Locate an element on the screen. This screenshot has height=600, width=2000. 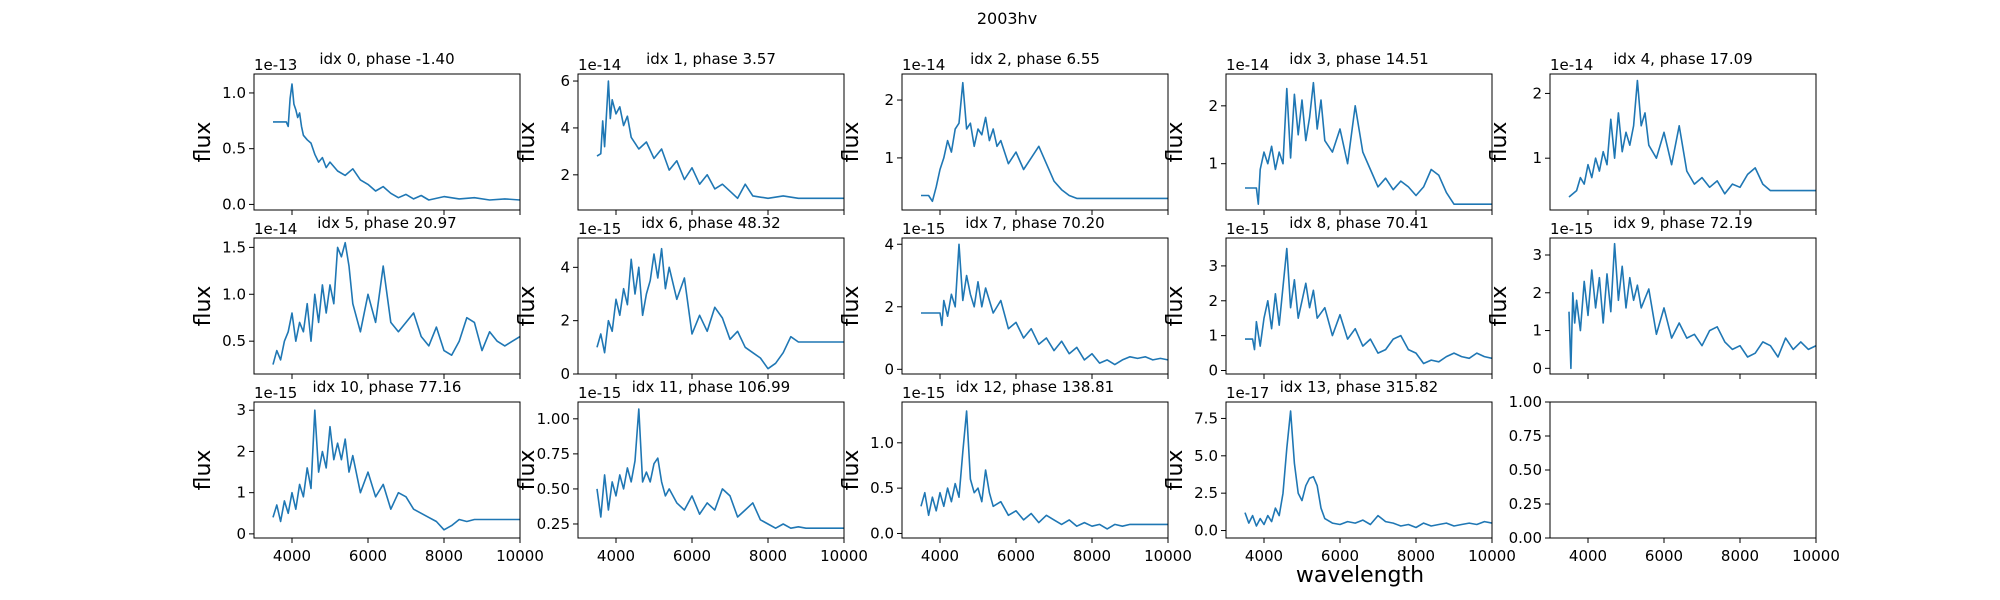
subplot-6: 0 2 4 1e-15 idx 6, phase 48.32 flux is located at coordinates (680, 298).